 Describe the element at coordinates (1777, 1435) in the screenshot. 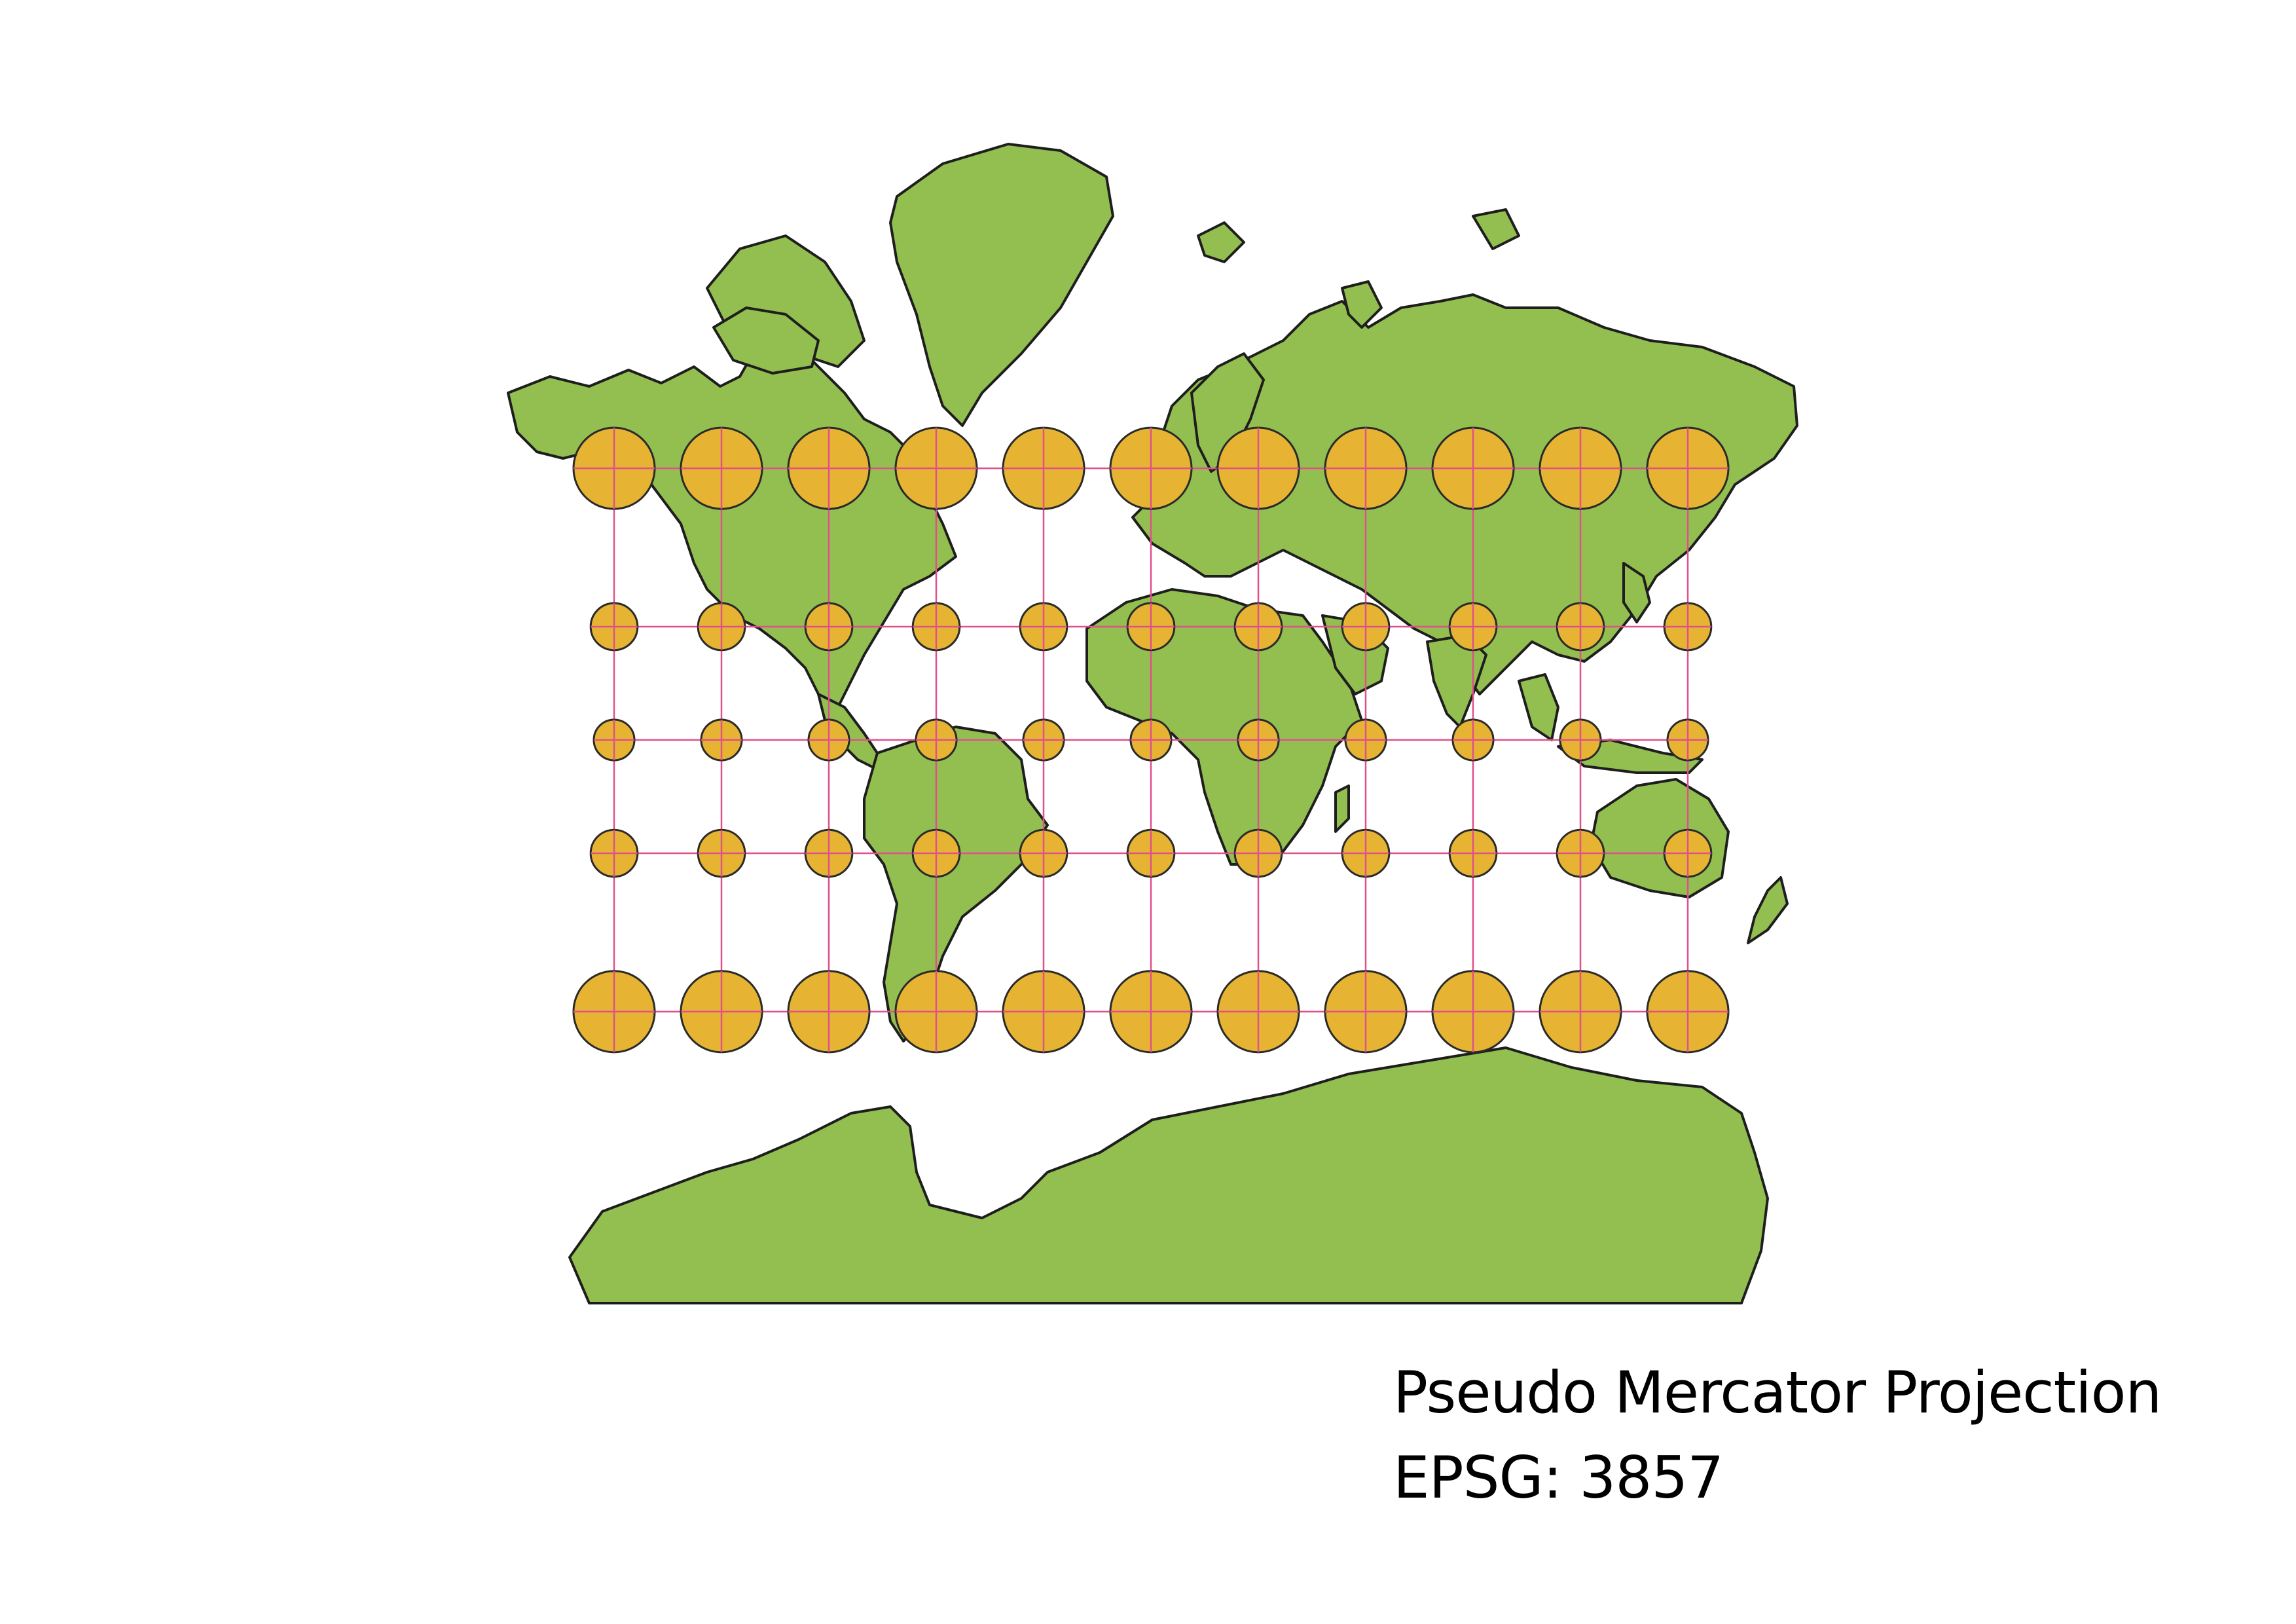

I see `map-caption: Pseudo Mercator Projection EPSG: 3857` at that location.